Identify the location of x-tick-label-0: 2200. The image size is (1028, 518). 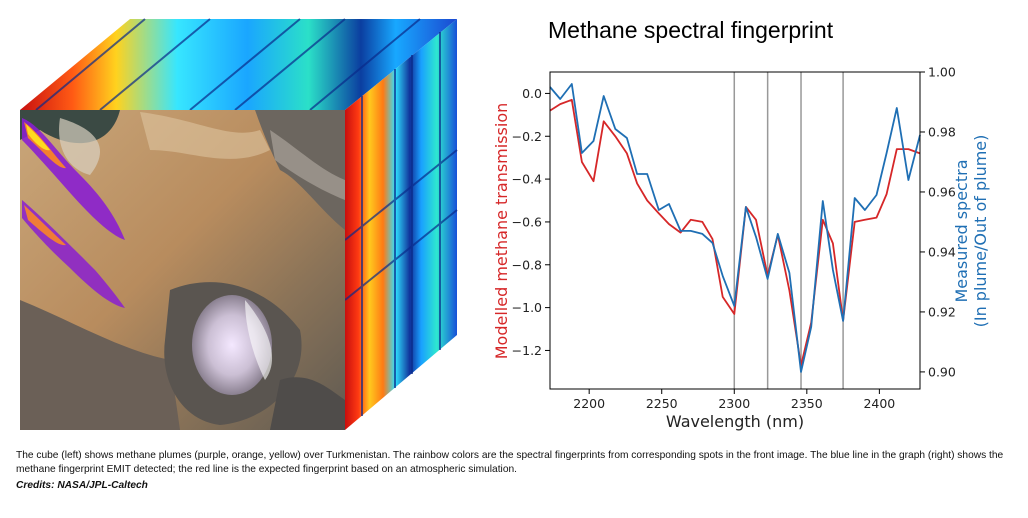
(589, 403).